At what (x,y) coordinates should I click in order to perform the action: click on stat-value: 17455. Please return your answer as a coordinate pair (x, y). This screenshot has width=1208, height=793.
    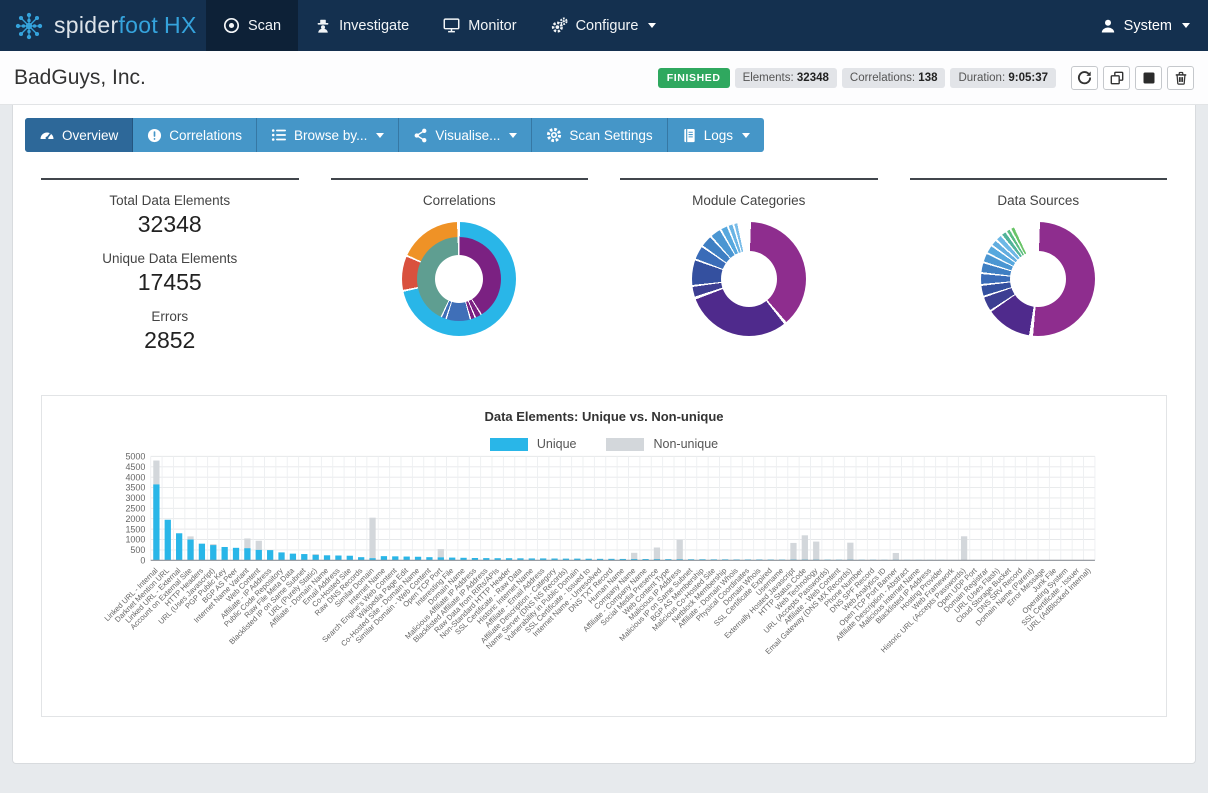
    Looking at the image, I should click on (169, 282).